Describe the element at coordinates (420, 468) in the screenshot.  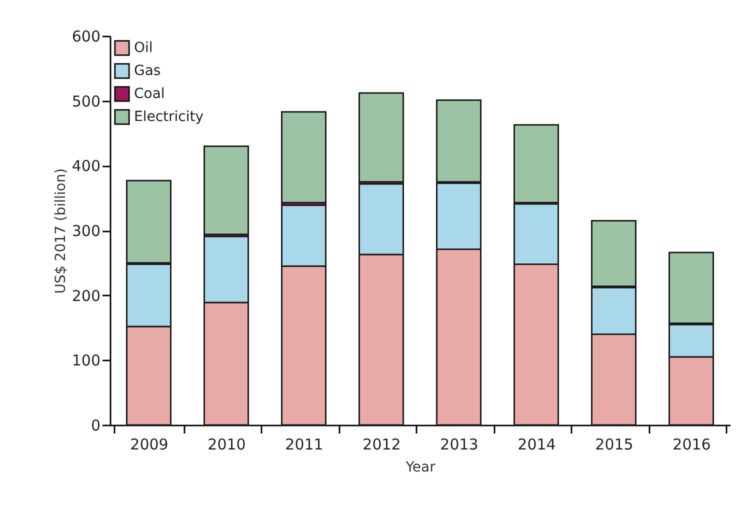
I see `x-axis-title: Year` at that location.